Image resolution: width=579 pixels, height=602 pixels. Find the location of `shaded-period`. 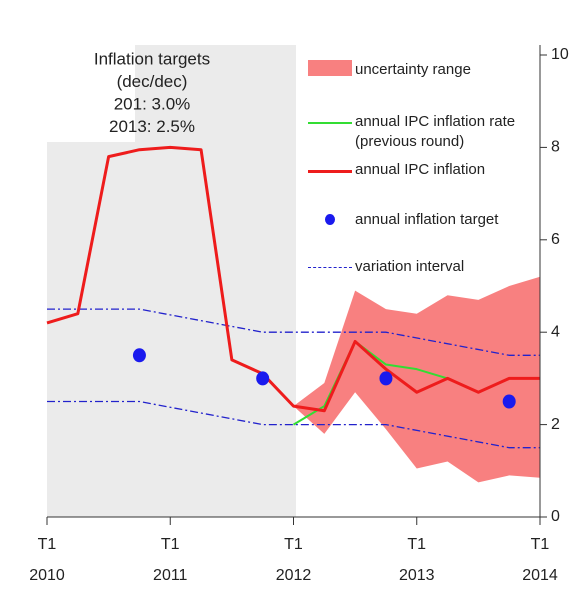

shaded-period is located at coordinates (215, 93).